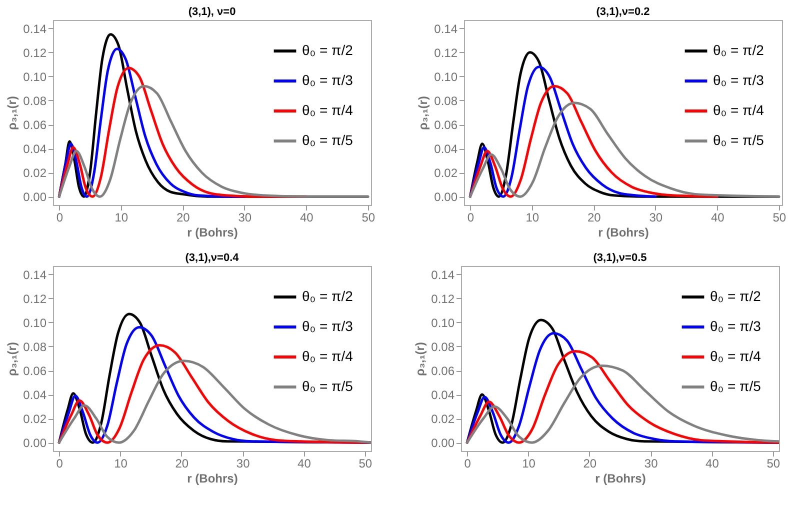 This screenshot has width=799, height=520. I want to click on chart-title: (3,1),ν=0.5, so click(620, 258).